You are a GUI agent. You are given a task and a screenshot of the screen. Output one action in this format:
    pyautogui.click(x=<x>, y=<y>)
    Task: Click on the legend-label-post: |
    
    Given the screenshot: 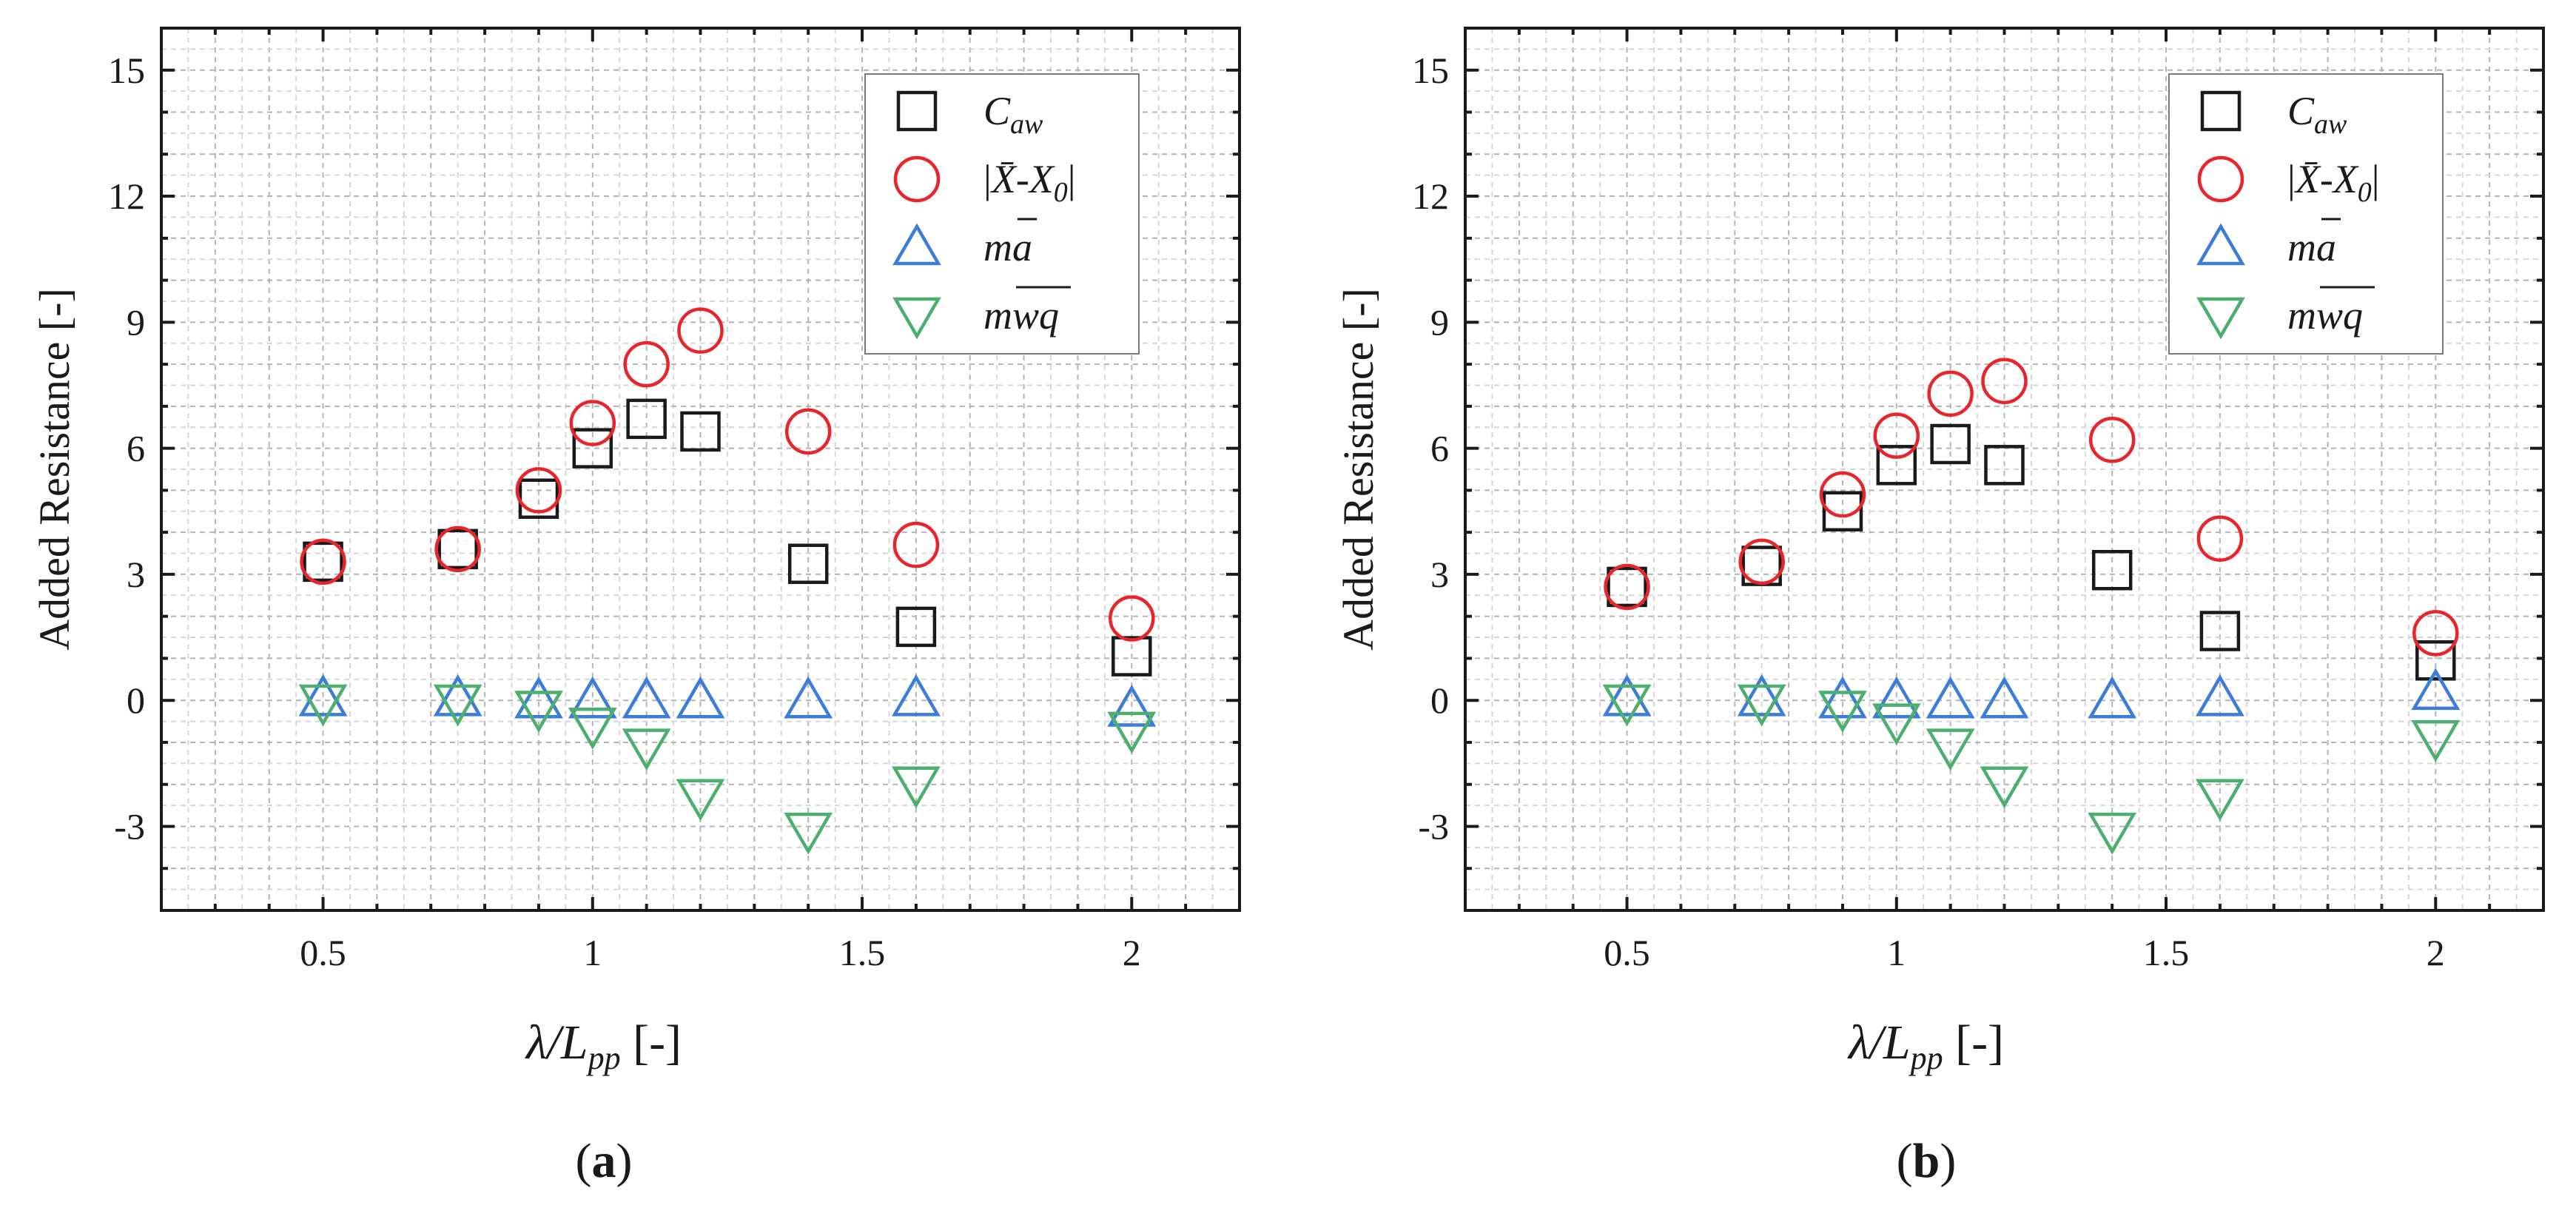 What is the action you would take?
    pyautogui.click(x=1072, y=179)
    